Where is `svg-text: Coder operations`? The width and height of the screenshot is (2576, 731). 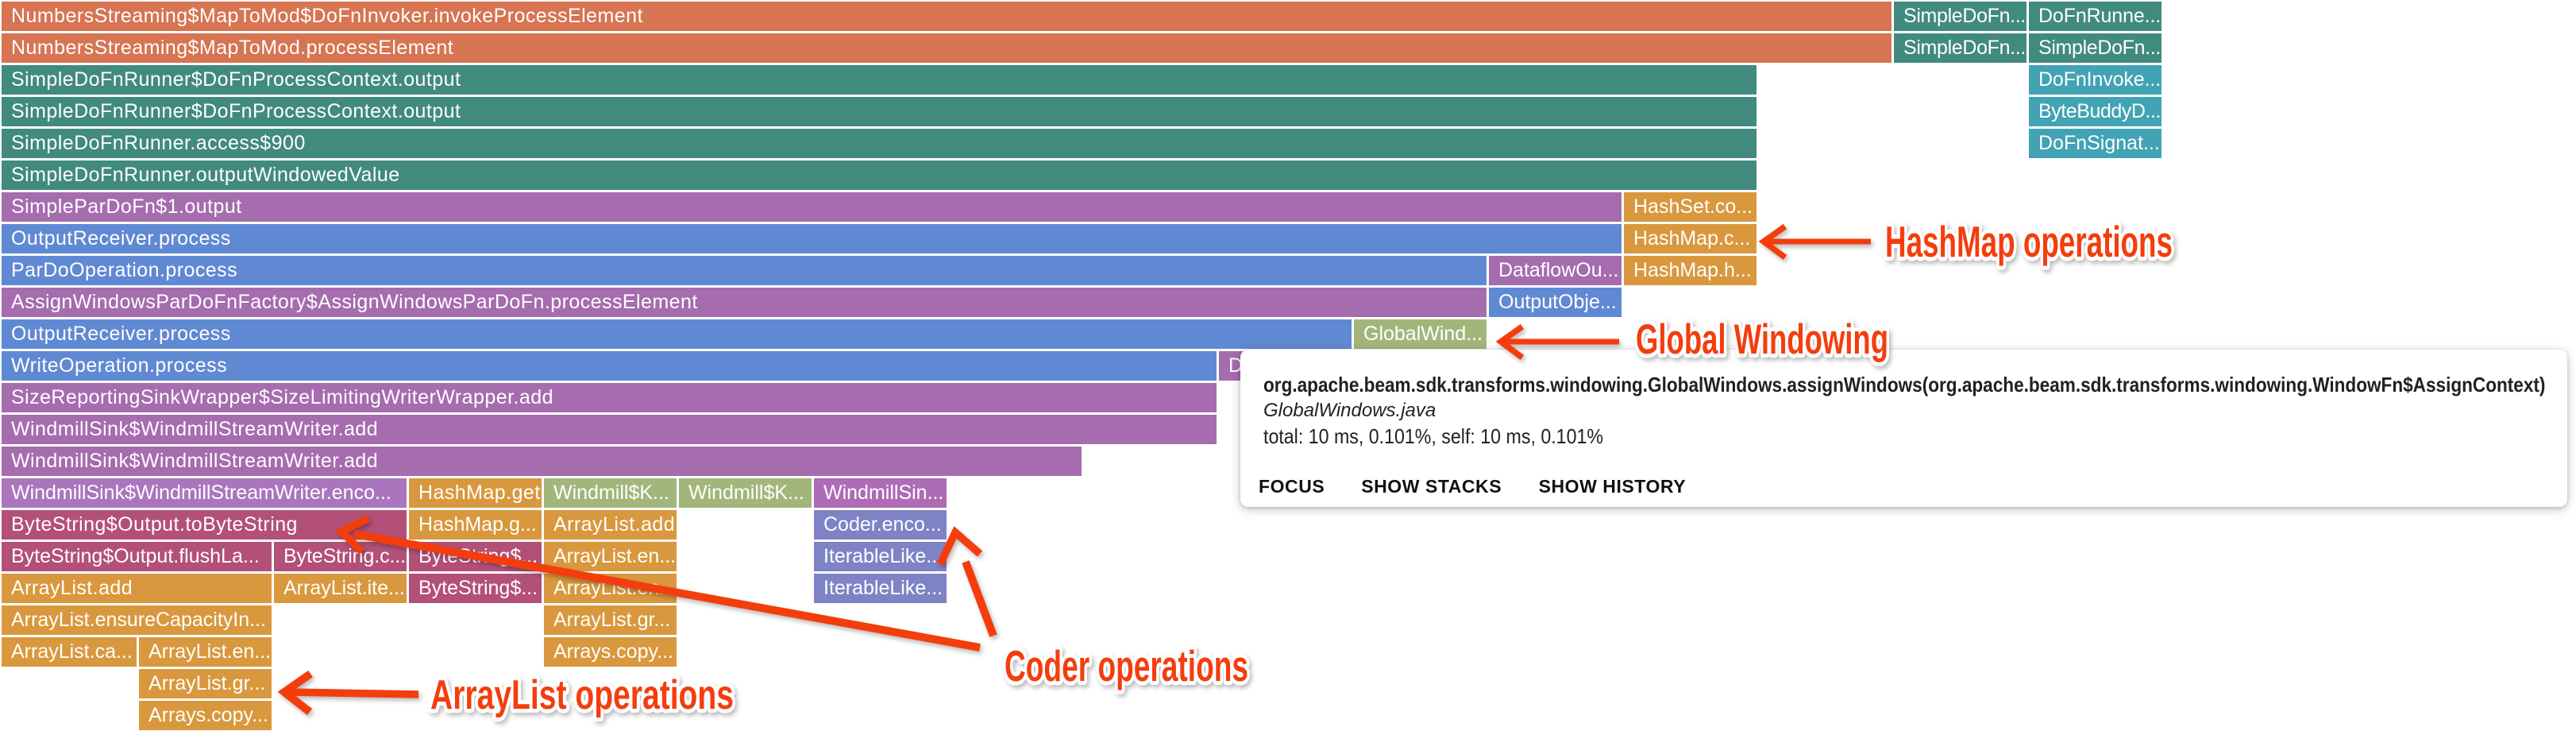 svg-text: Coder operations is located at coordinates (1126, 665).